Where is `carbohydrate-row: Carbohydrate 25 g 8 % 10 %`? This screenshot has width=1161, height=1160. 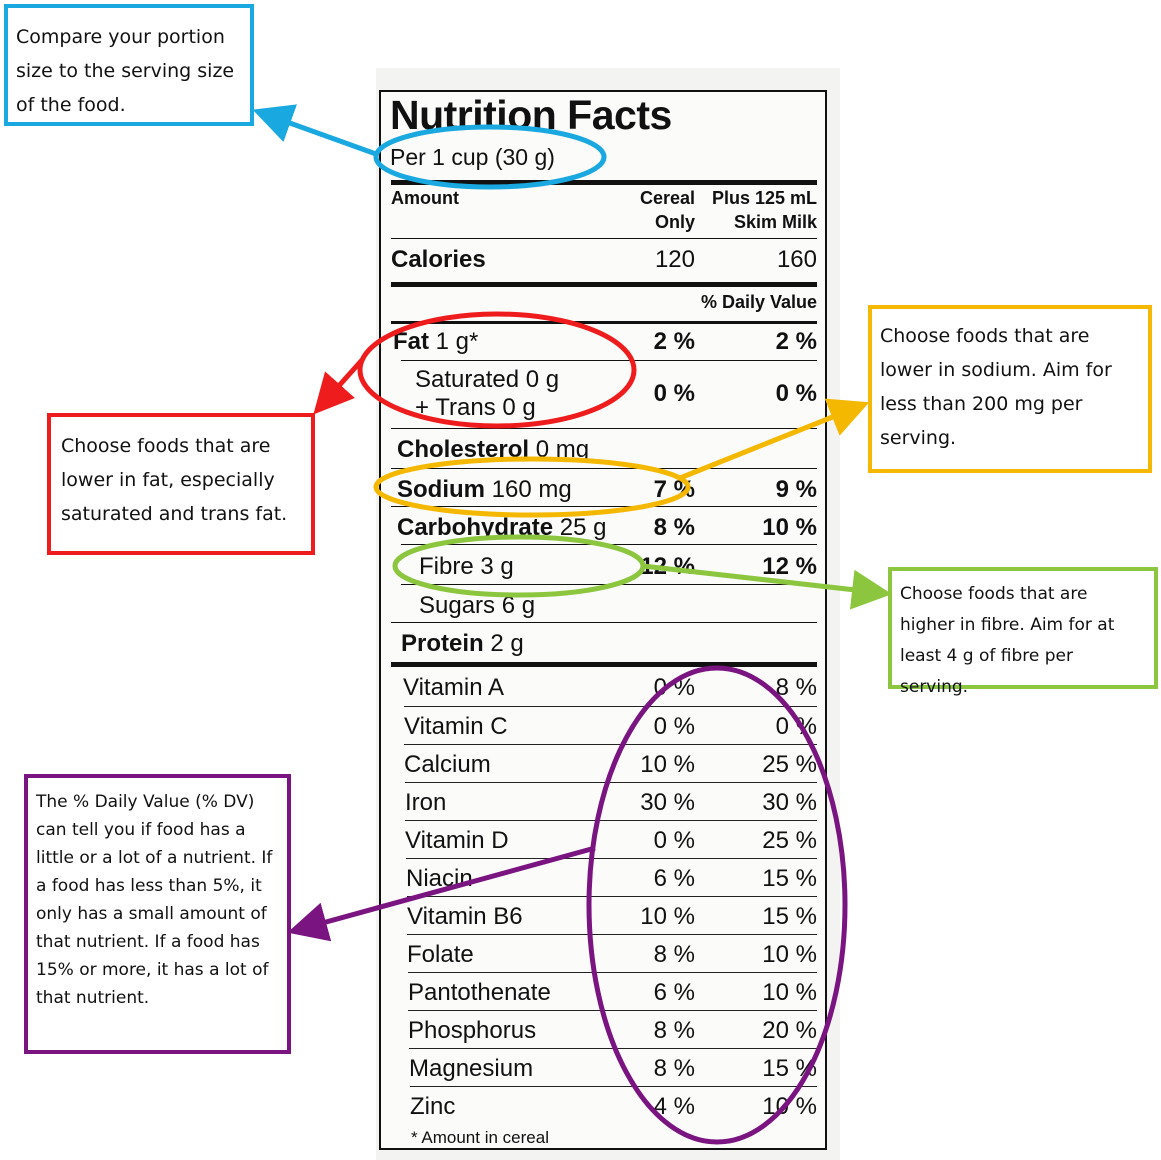
carbohydrate-row: Carbohydrate 25 g 8 % 10 % is located at coordinates (607, 527).